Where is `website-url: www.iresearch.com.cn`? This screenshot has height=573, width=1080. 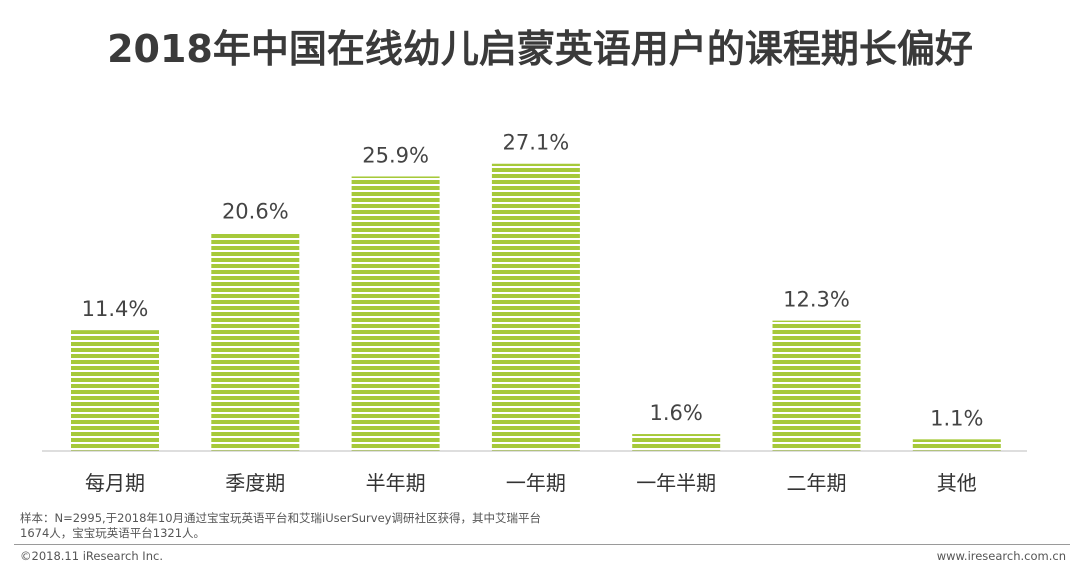 website-url: www.iresearch.com.cn is located at coordinates (1001, 556).